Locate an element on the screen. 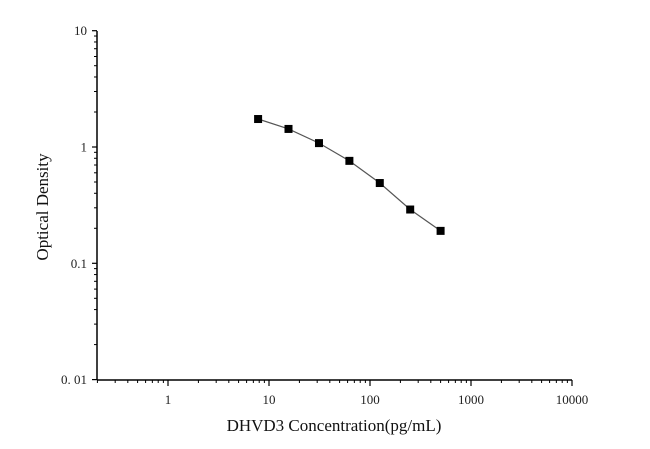  y-axis-ticks: 0. 01 0.1 1 10 is located at coordinates (79, 205).